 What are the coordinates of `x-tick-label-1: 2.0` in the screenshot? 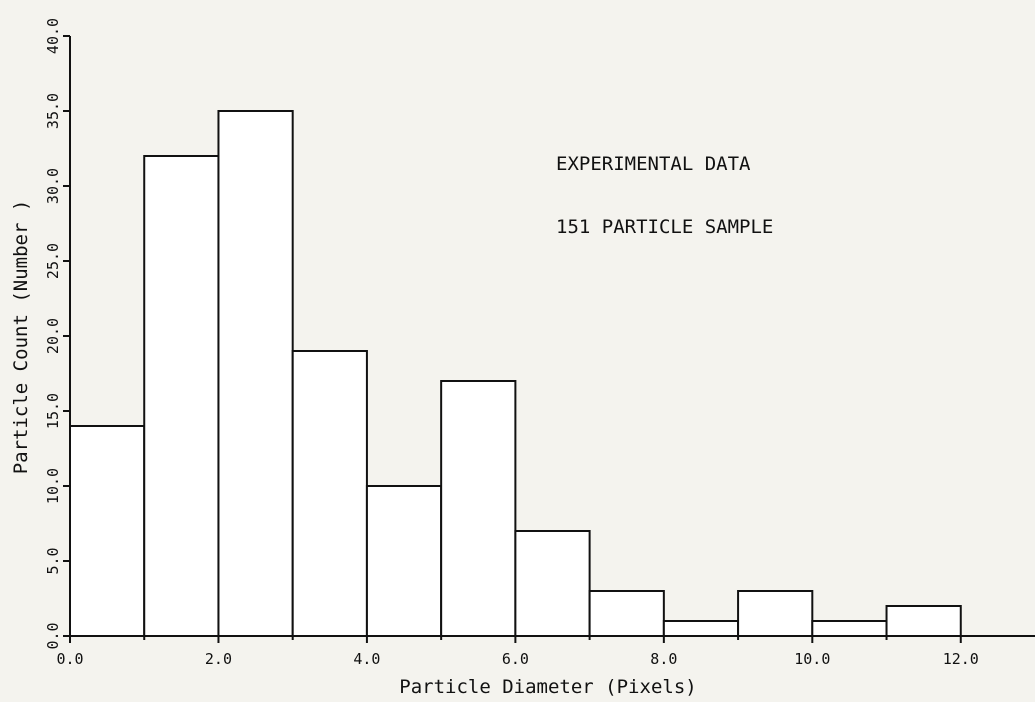 It's located at (218, 659).